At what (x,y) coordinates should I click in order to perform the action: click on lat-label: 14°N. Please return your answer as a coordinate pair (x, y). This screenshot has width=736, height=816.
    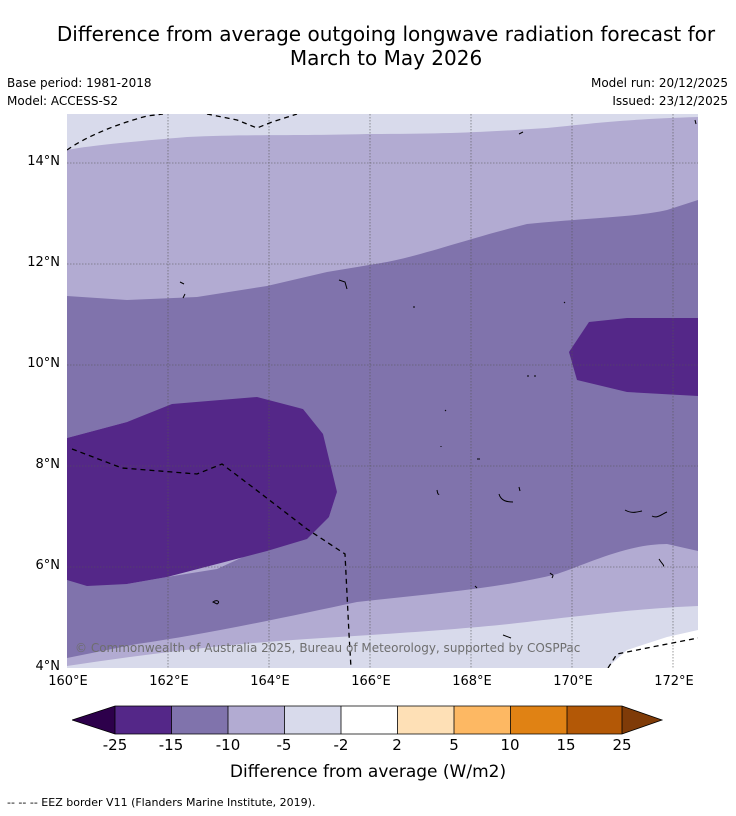
    Looking at the image, I should click on (43, 161).